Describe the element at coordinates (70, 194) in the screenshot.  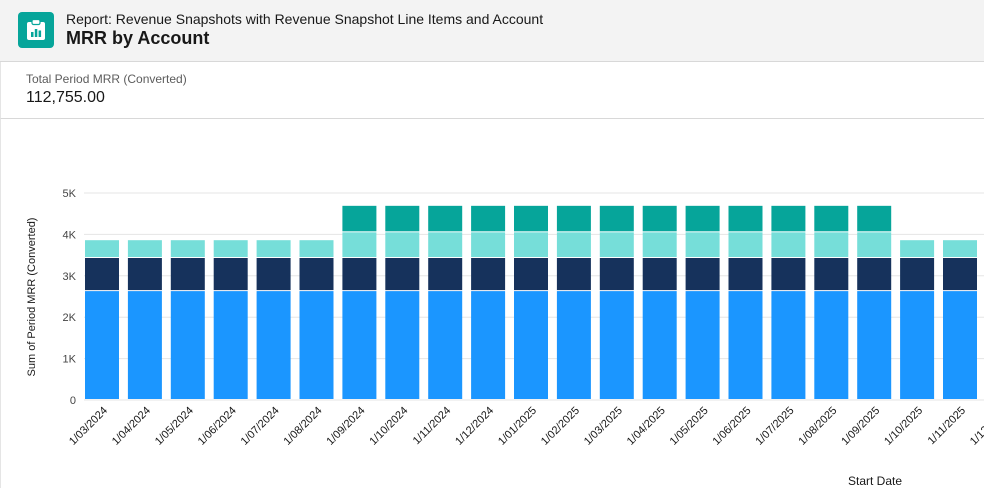
I see `y-tick-label: 5K` at that location.